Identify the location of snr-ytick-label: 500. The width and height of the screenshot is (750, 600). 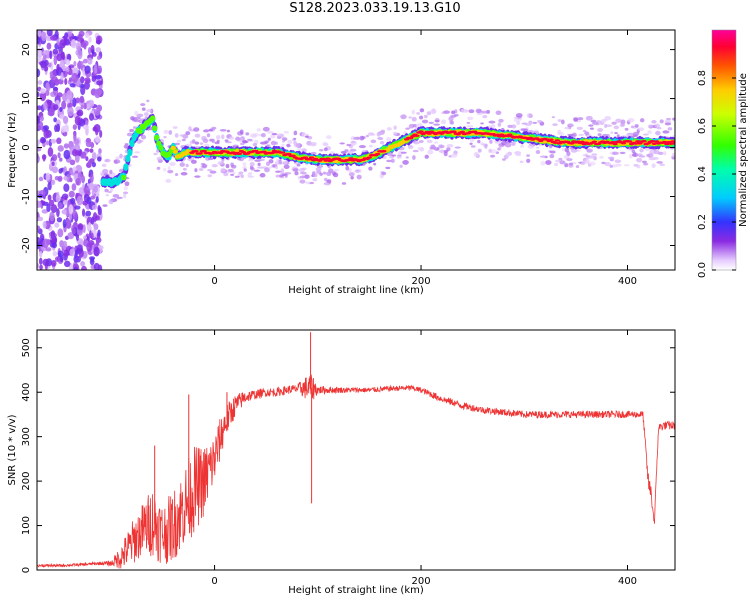
(26, 347).